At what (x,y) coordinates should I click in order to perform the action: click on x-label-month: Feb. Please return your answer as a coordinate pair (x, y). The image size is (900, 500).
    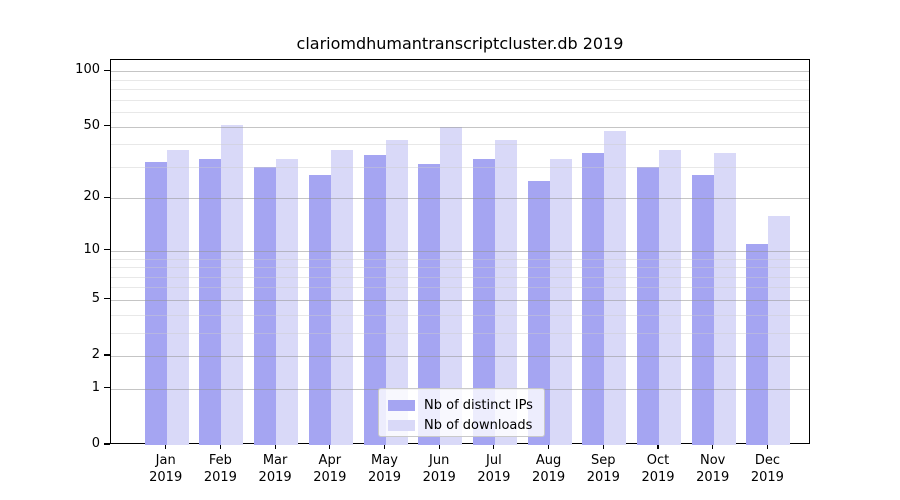
    Looking at the image, I should click on (220, 460).